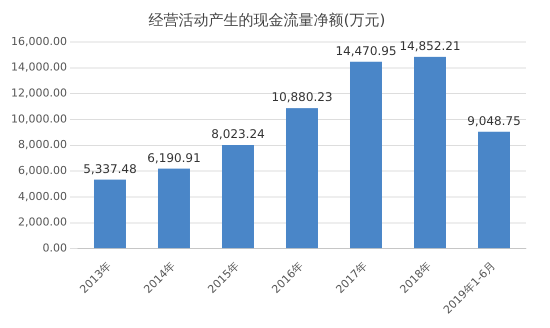 The image size is (550, 328). Describe the element at coordinates (54, 247) in the screenshot. I see `y-tick-label: 0.00` at that location.